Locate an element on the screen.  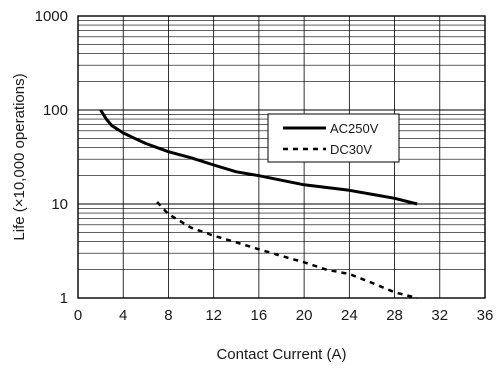
y-tick-label: 100 is located at coordinates (55, 110).